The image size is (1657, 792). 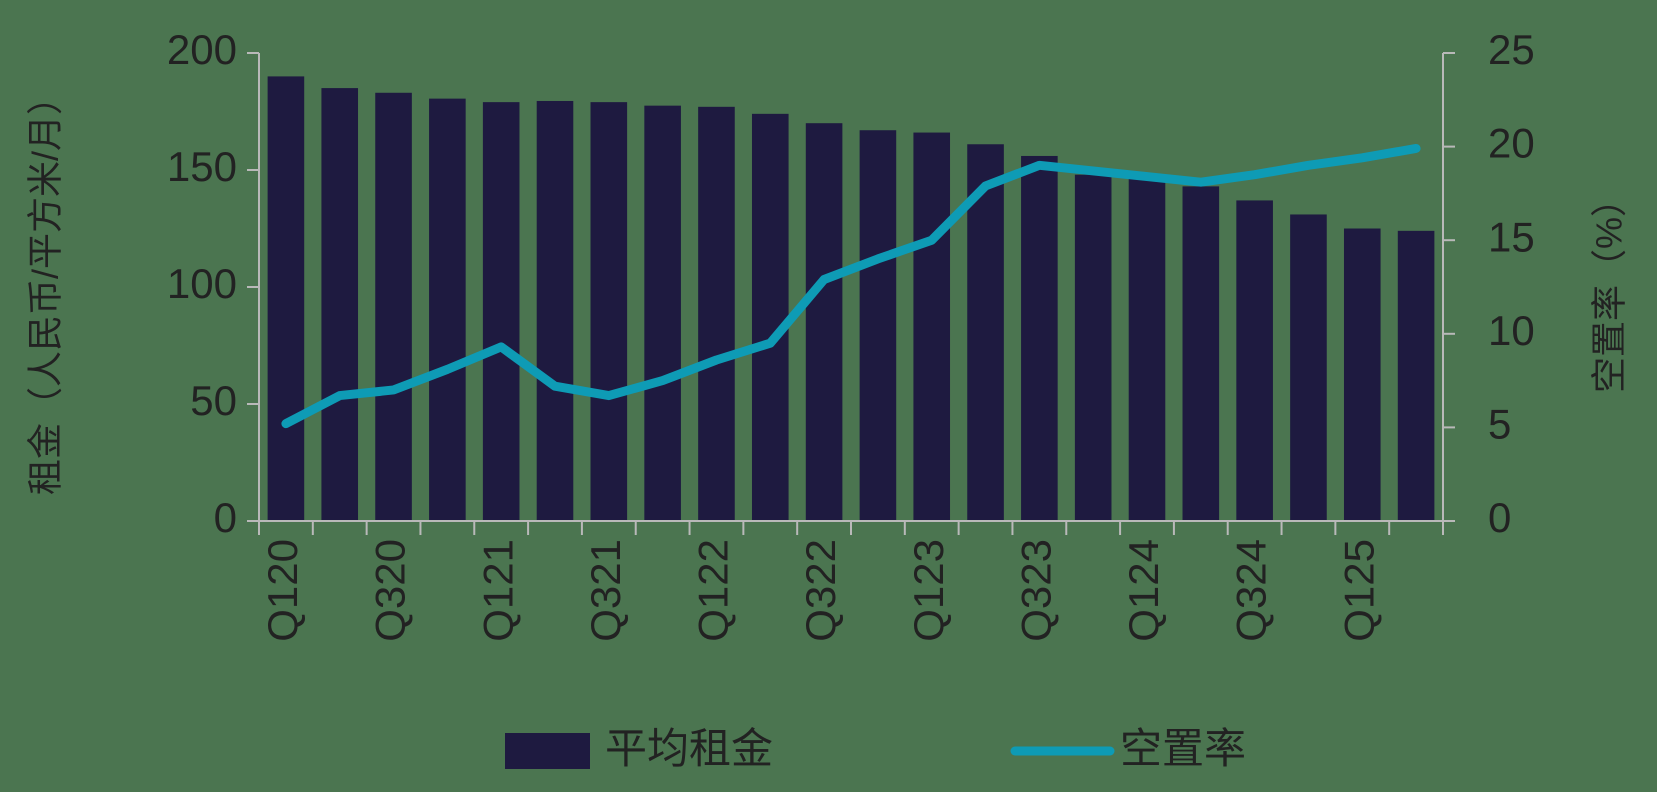 What do you see at coordinates (689, 748) in the screenshot?
I see `legend-label: 平均租金` at bounding box center [689, 748].